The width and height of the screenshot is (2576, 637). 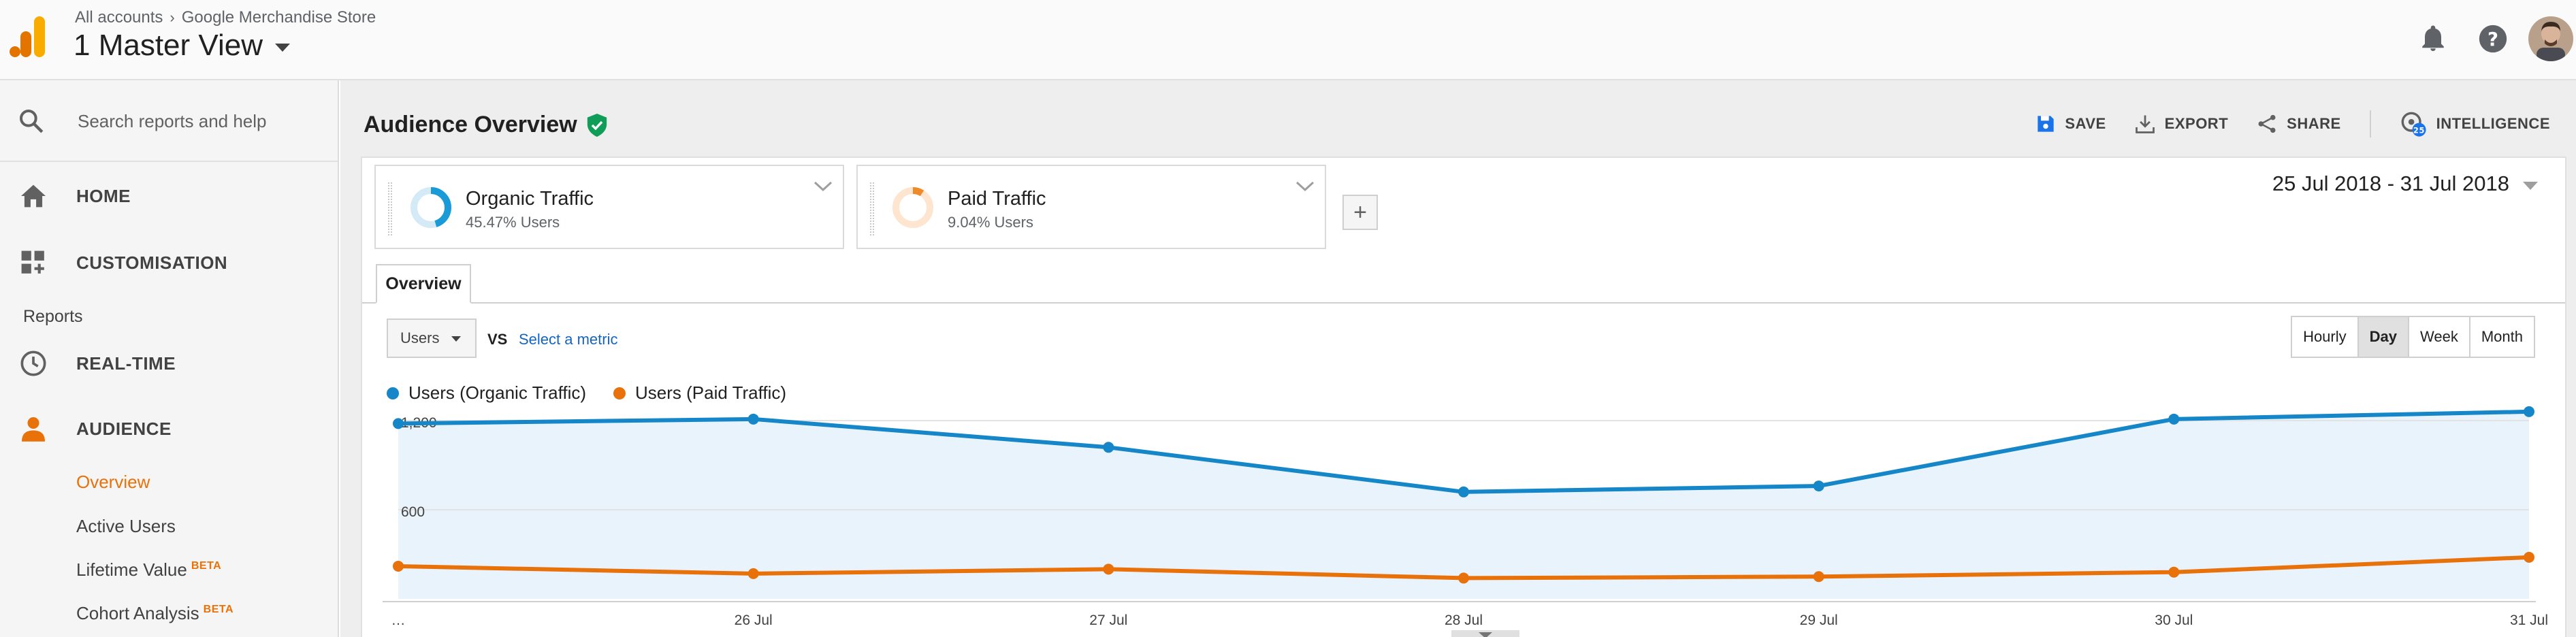 I want to click on nav-customisation-label: CUSTOMISATION, so click(x=152, y=262).